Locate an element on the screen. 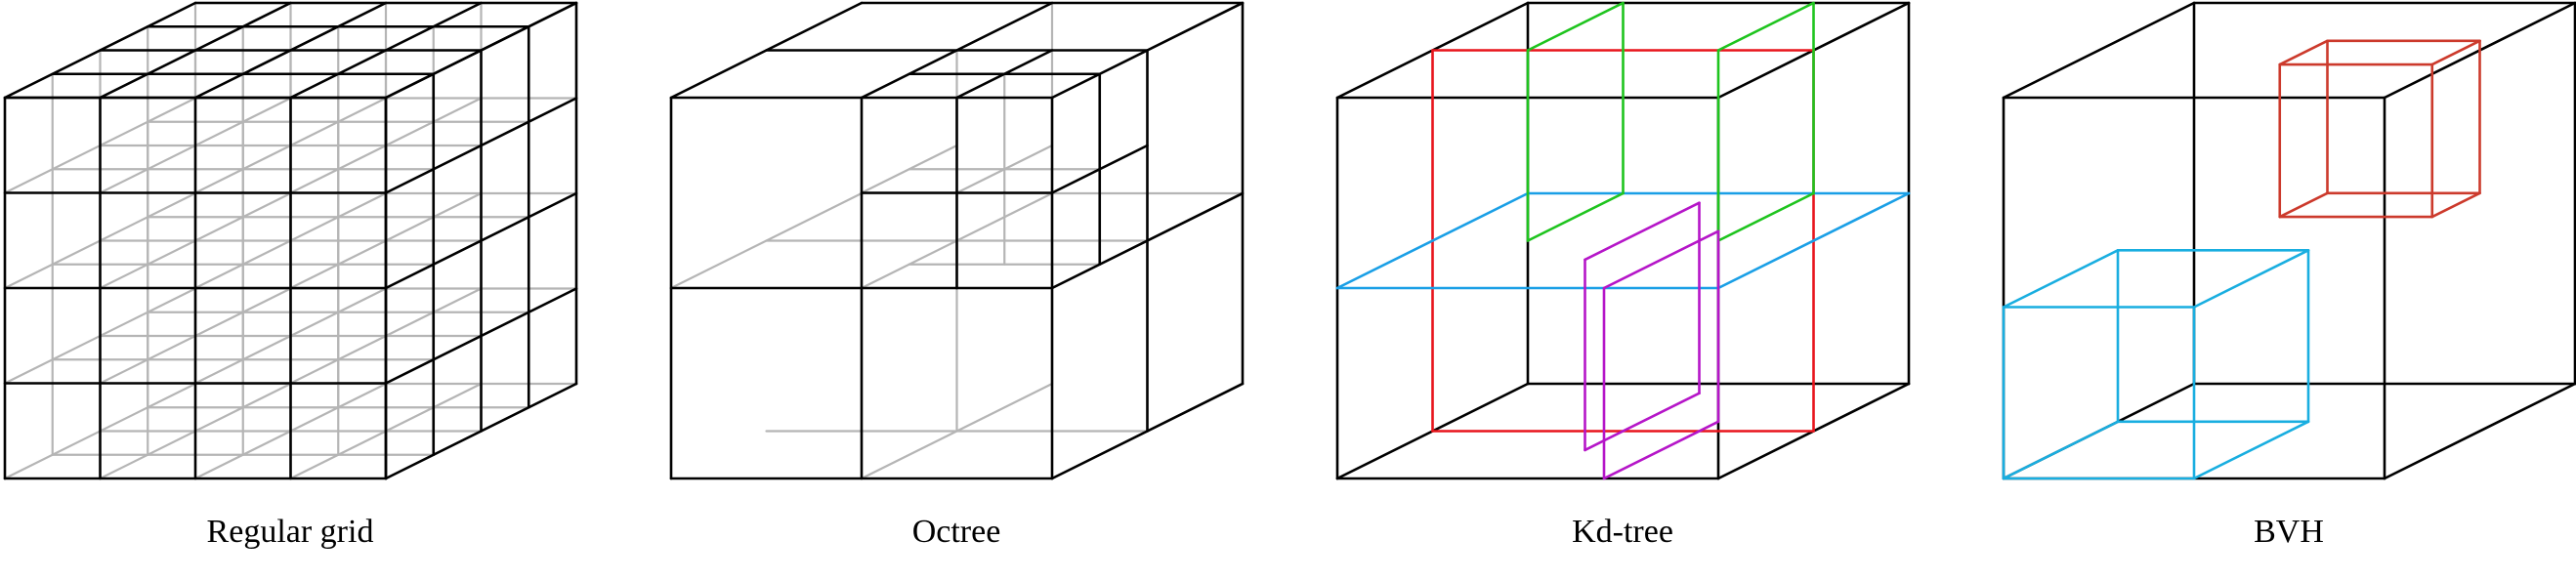 This screenshot has width=2576, height=581. caption-bvh: BVH is located at coordinates (2289, 532).